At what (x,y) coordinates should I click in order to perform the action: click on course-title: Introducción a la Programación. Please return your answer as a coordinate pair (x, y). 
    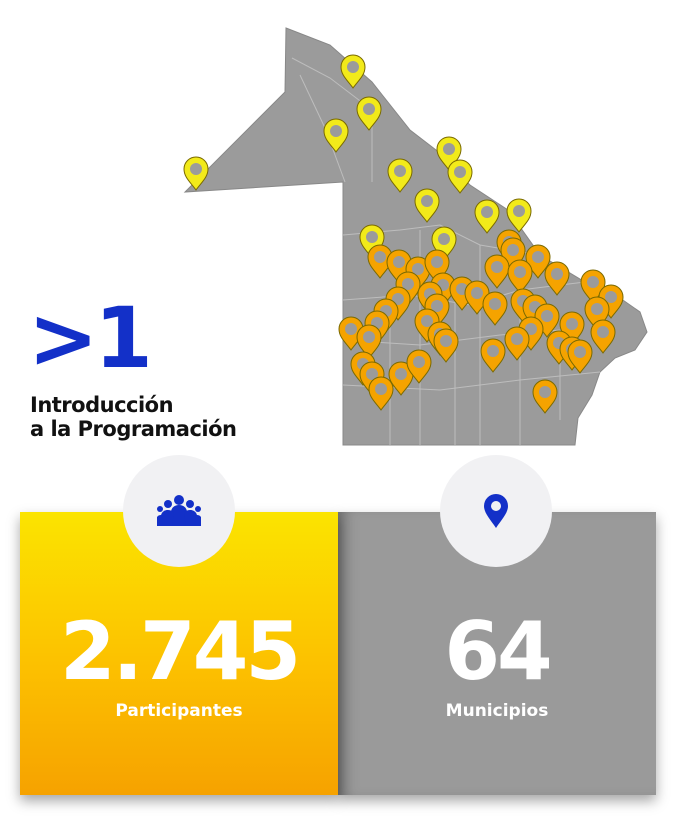
    Looking at the image, I should click on (133, 417).